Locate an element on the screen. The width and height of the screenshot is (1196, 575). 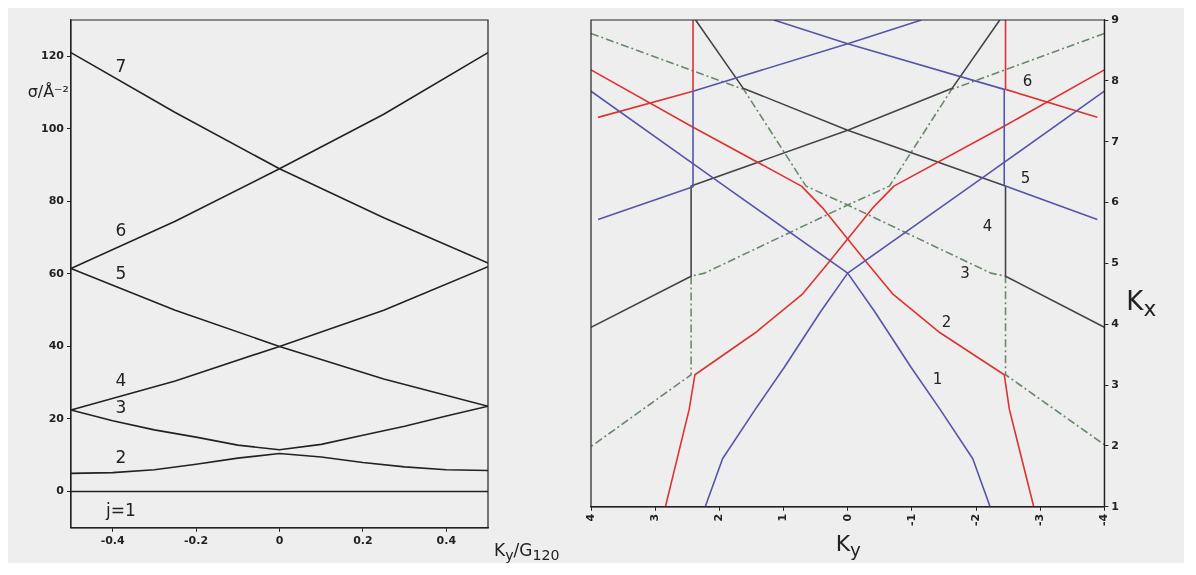
x-tick-label: 2 is located at coordinates (719, 517).